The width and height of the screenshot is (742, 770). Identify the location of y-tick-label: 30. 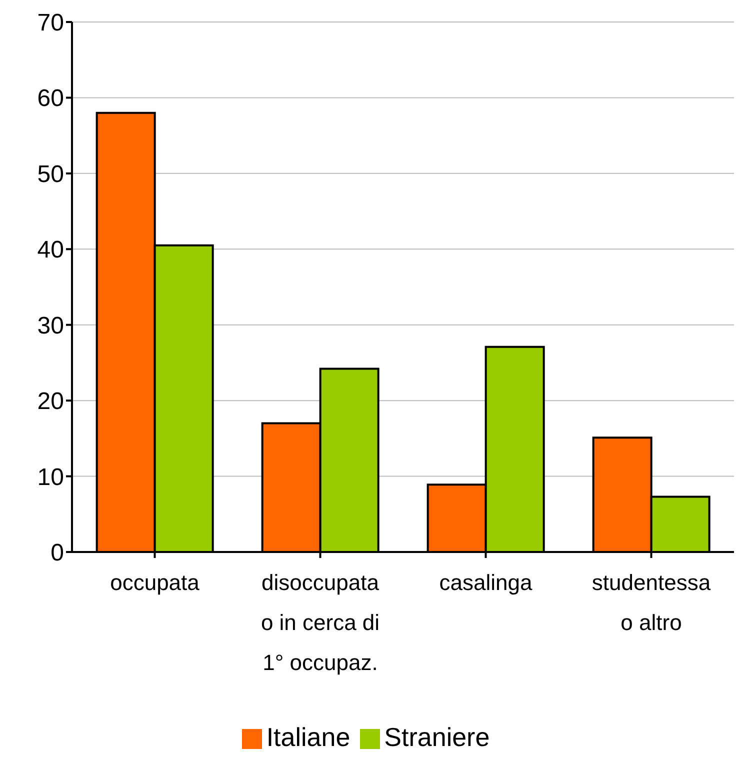
(50, 326).